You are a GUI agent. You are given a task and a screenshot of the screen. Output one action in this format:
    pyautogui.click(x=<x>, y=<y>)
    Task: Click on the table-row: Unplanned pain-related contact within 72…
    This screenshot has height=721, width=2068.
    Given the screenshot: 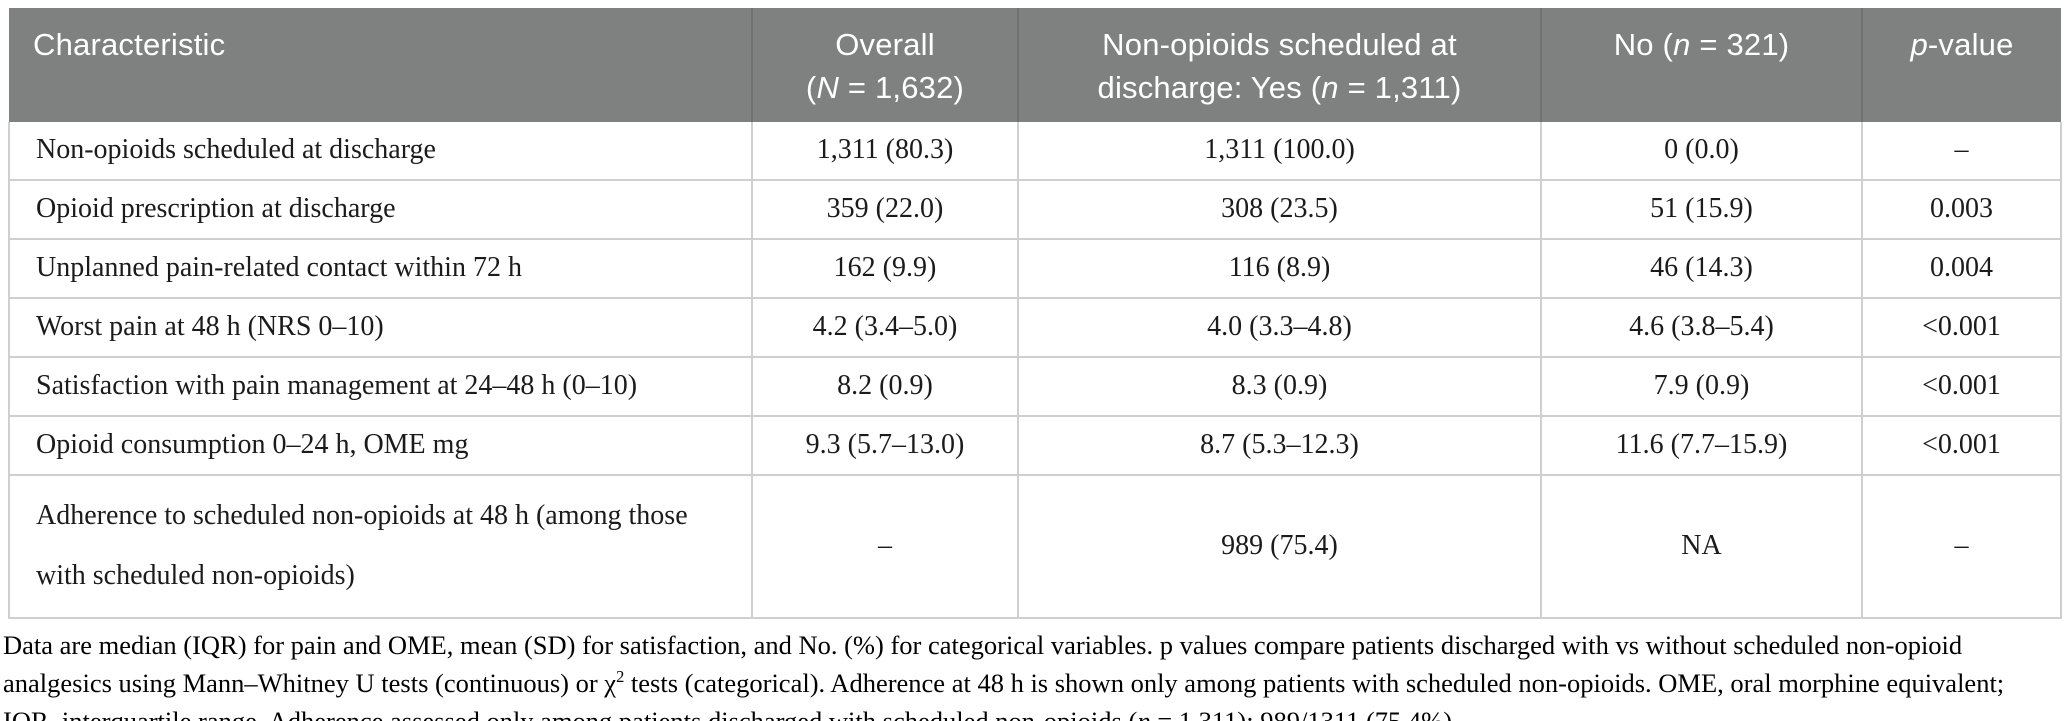 What is the action you would take?
    pyautogui.click(x=1035, y=268)
    